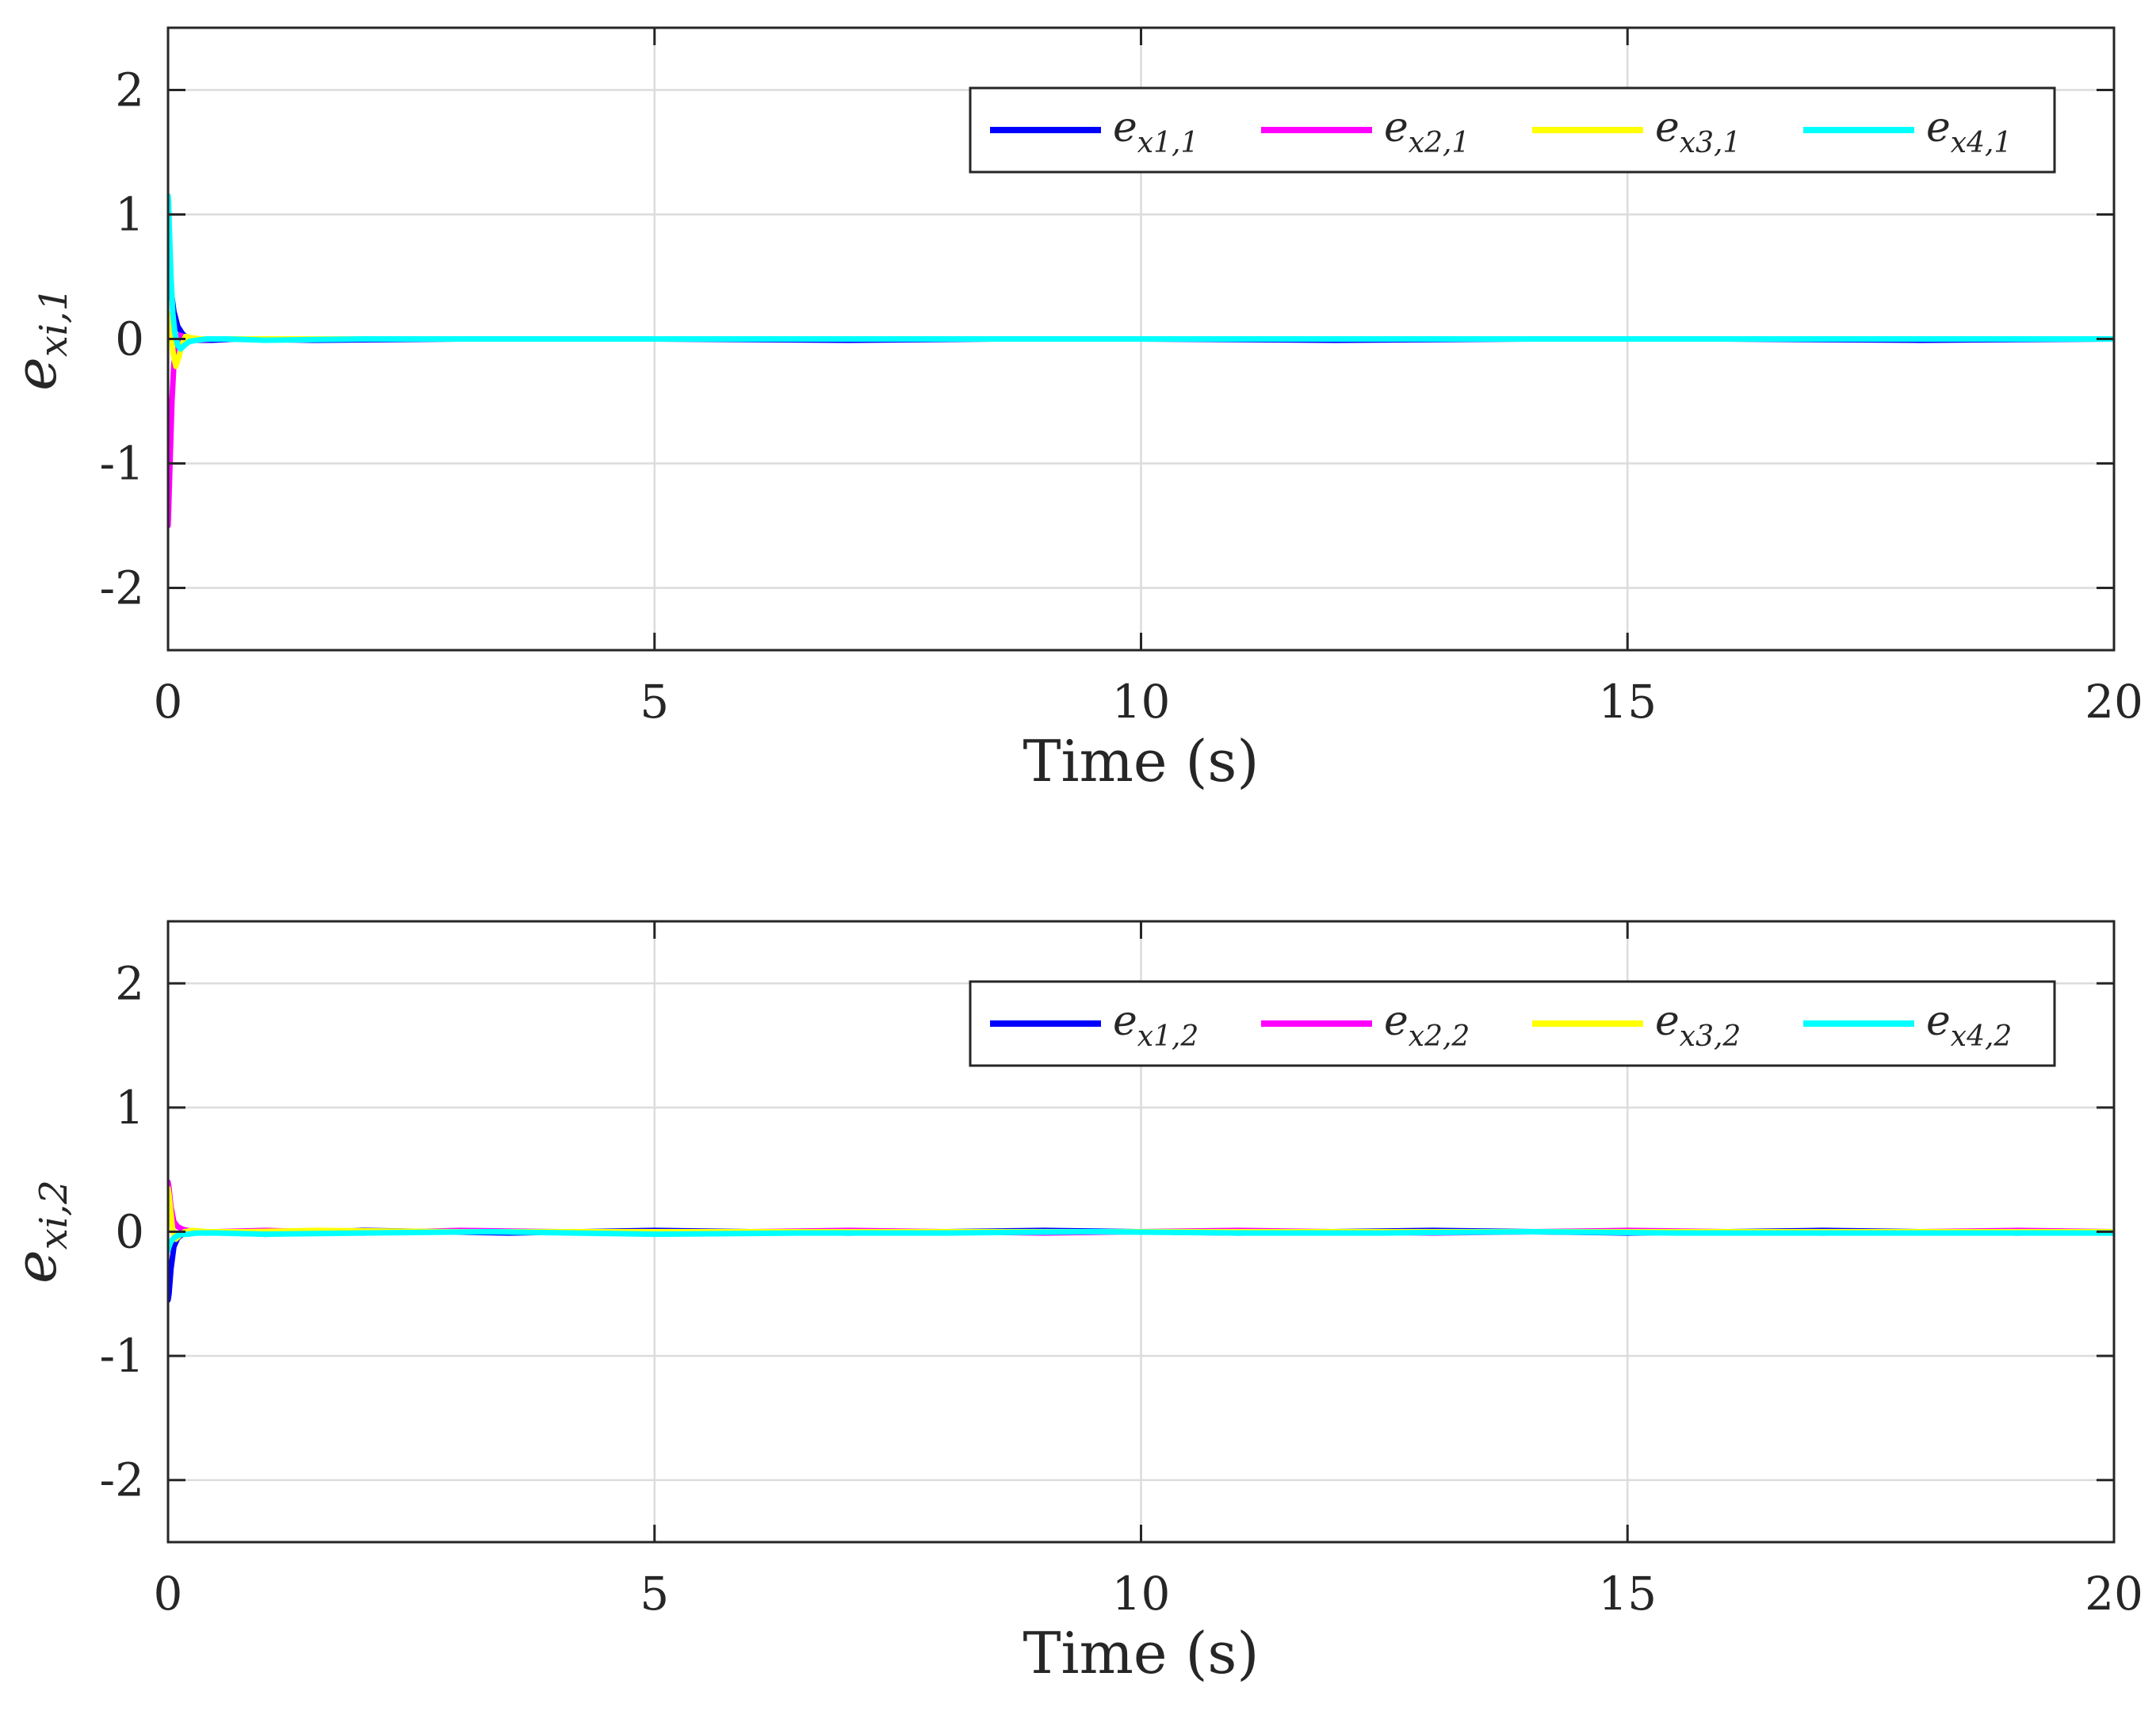 This screenshot has width=2156, height=1734. Describe the element at coordinates (39, 1232) in the screenshot. I see `y-axis-label: exi,2` at that location.